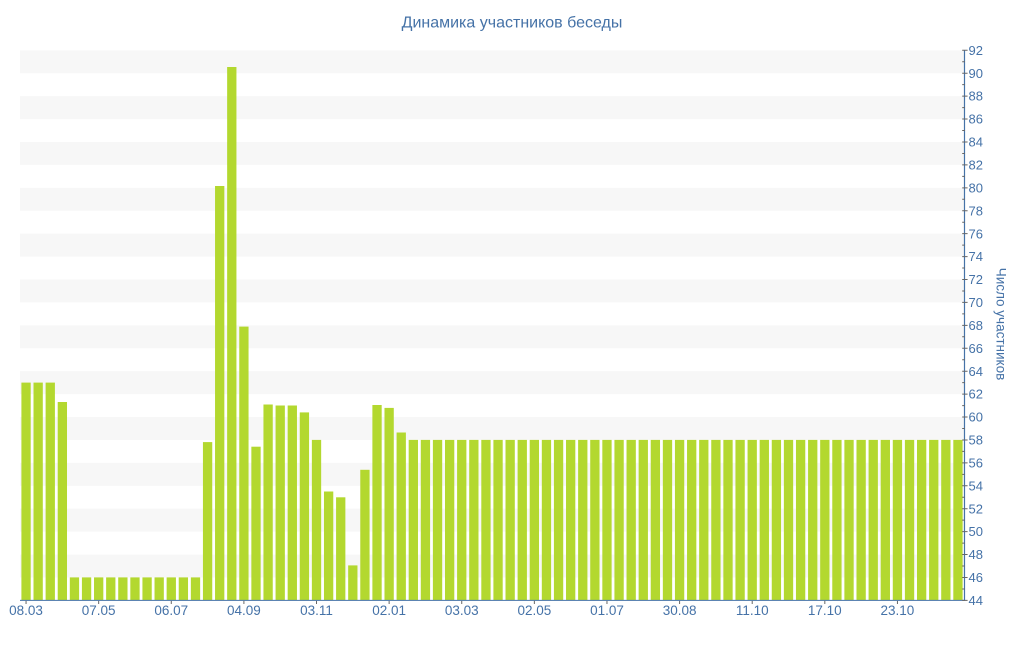 This screenshot has width=1024, height=645. Describe the element at coordinates (976, 531) in the screenshot. I see `svg-text: 50` at that location.